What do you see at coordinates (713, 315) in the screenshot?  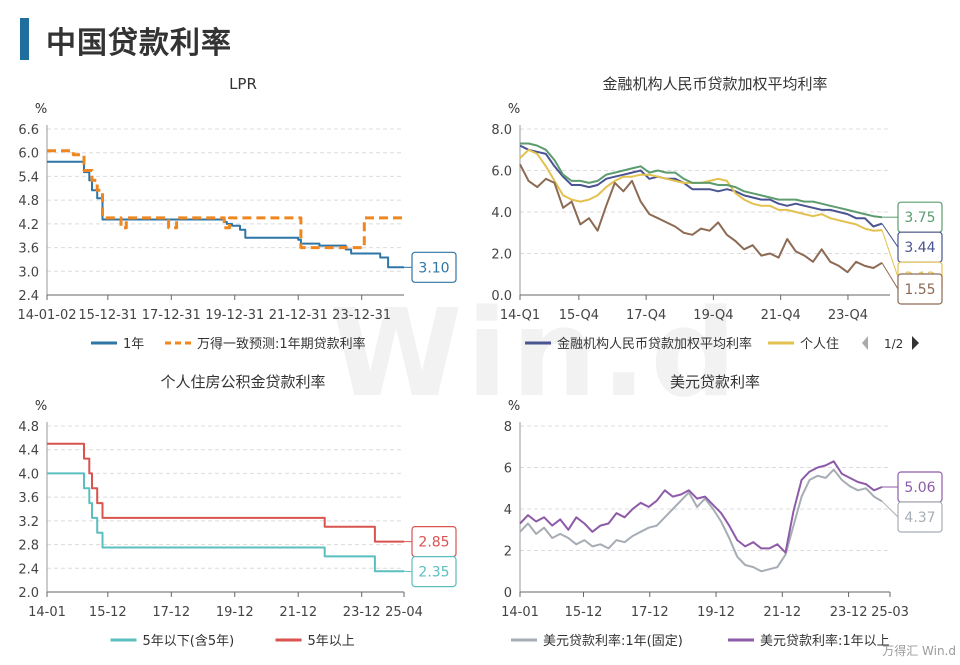 I see `x-tick-label: 19-Q4` at bounding box center [713, 315].